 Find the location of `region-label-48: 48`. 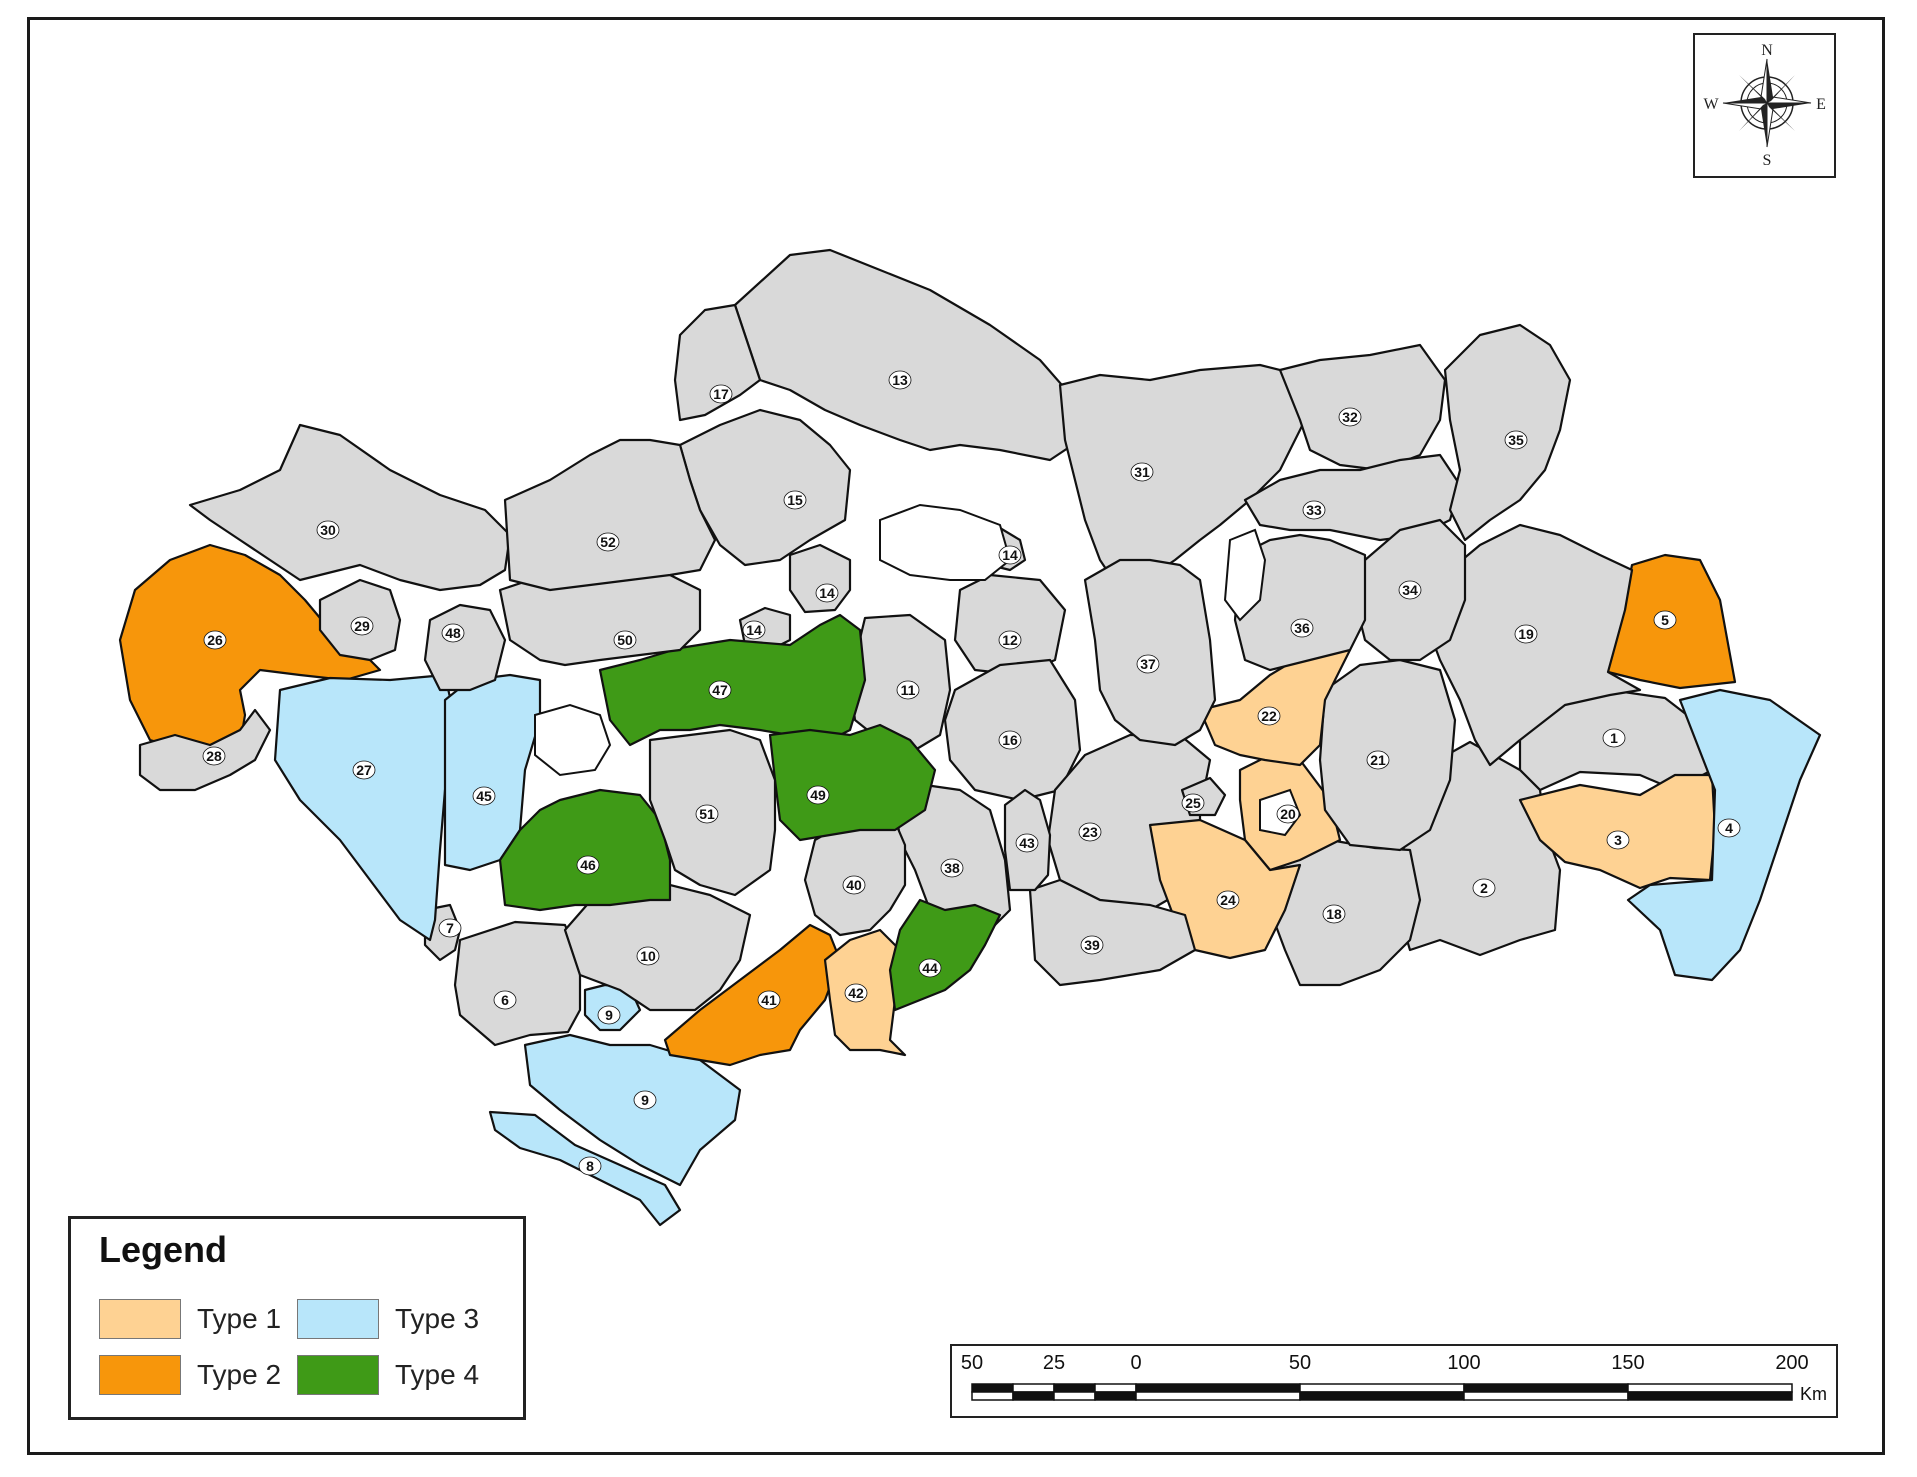

region-label-48: 48 is located at coordinates (453, 633).